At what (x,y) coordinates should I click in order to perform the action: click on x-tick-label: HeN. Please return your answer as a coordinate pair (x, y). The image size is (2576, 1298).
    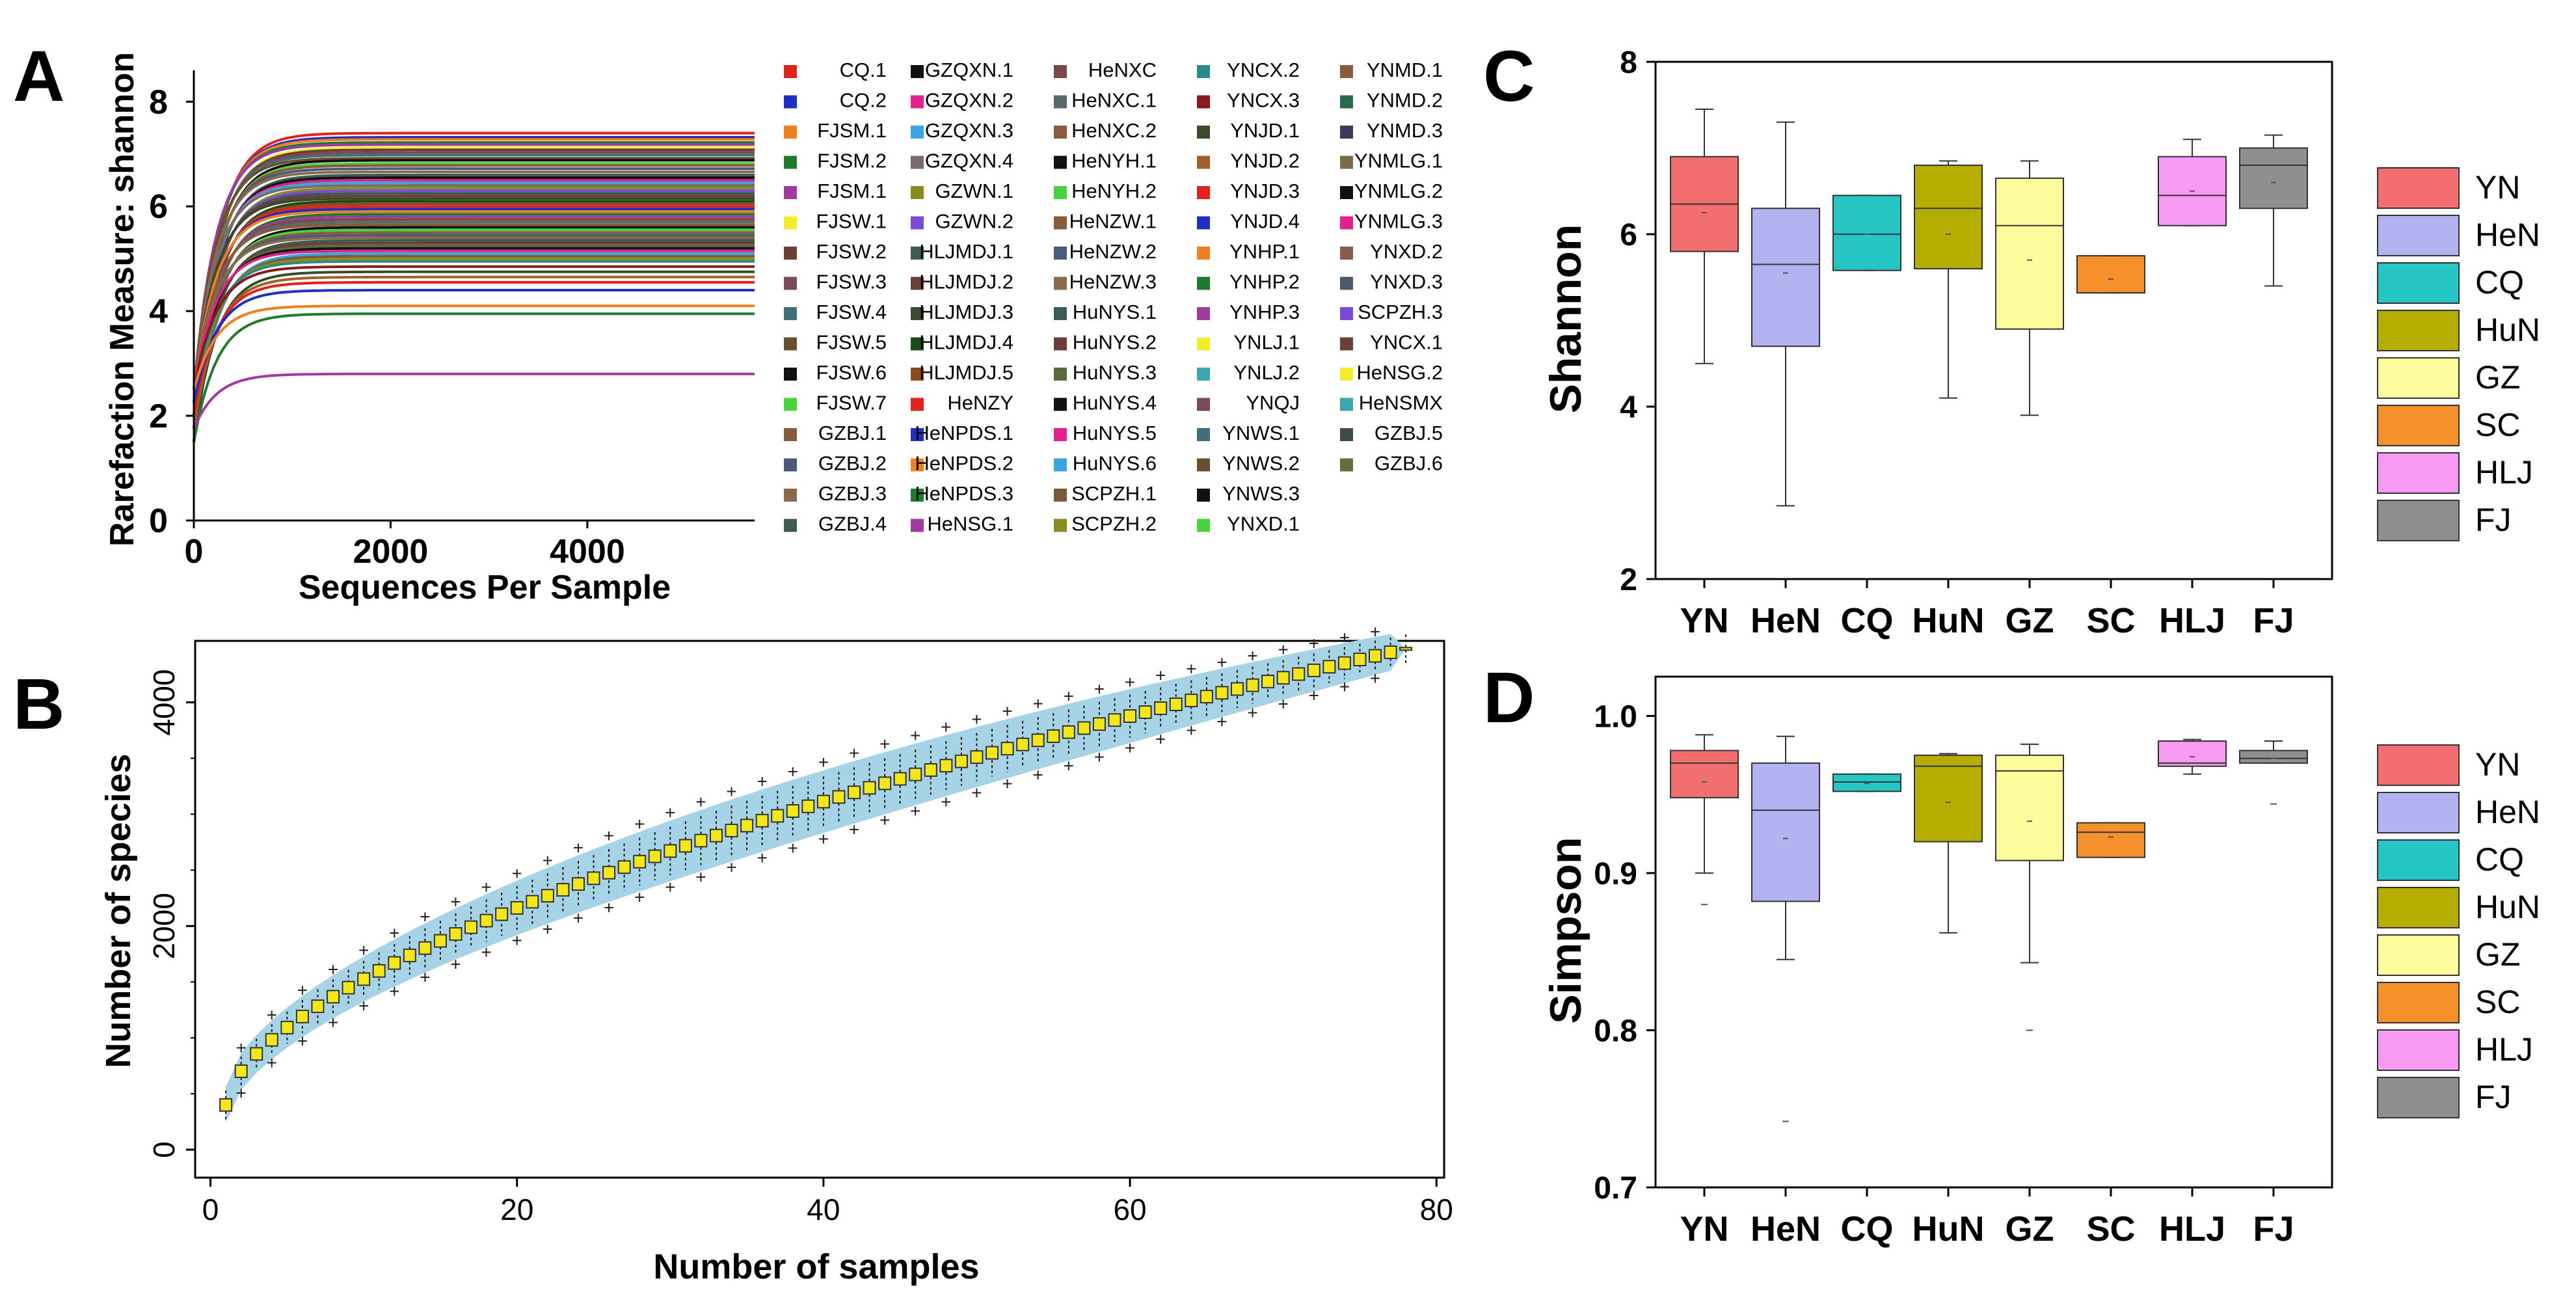
    Looking at the image, I should click on (1786, 620).